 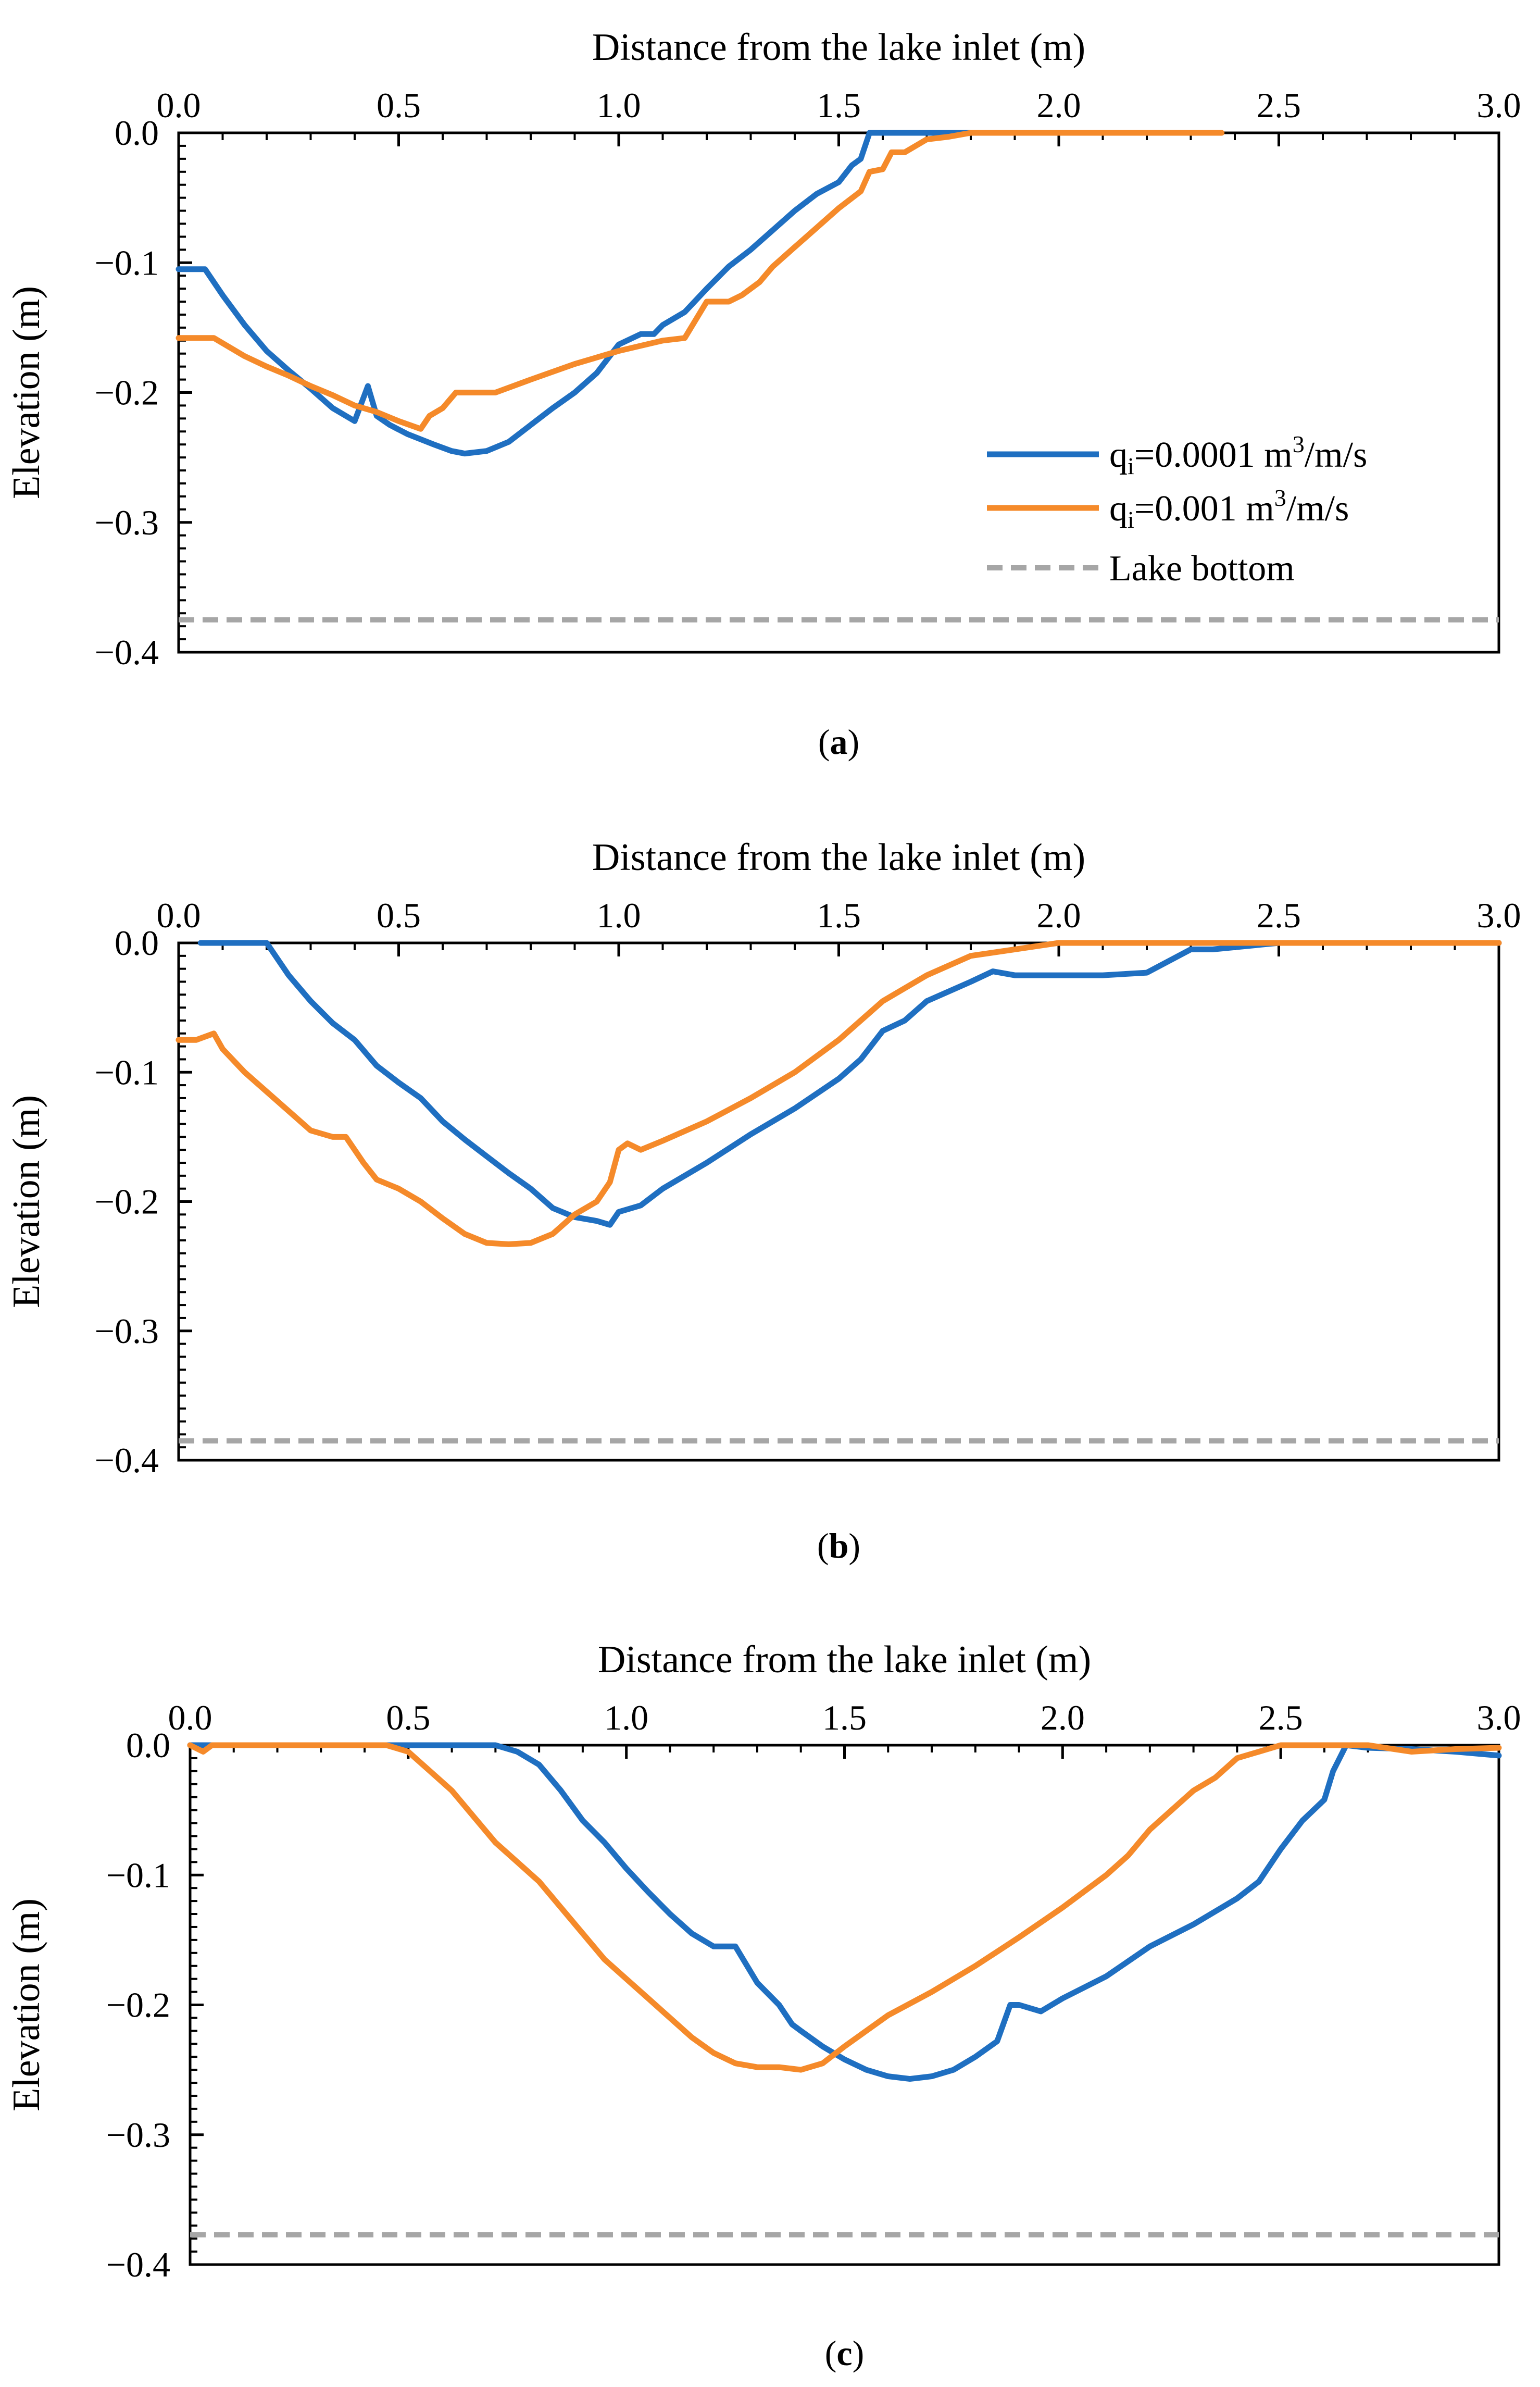 What do you see at coordinates (839, 1545) in the screenshot?
I see `panel-caption: (b)` at bounding box center [839, 1545].